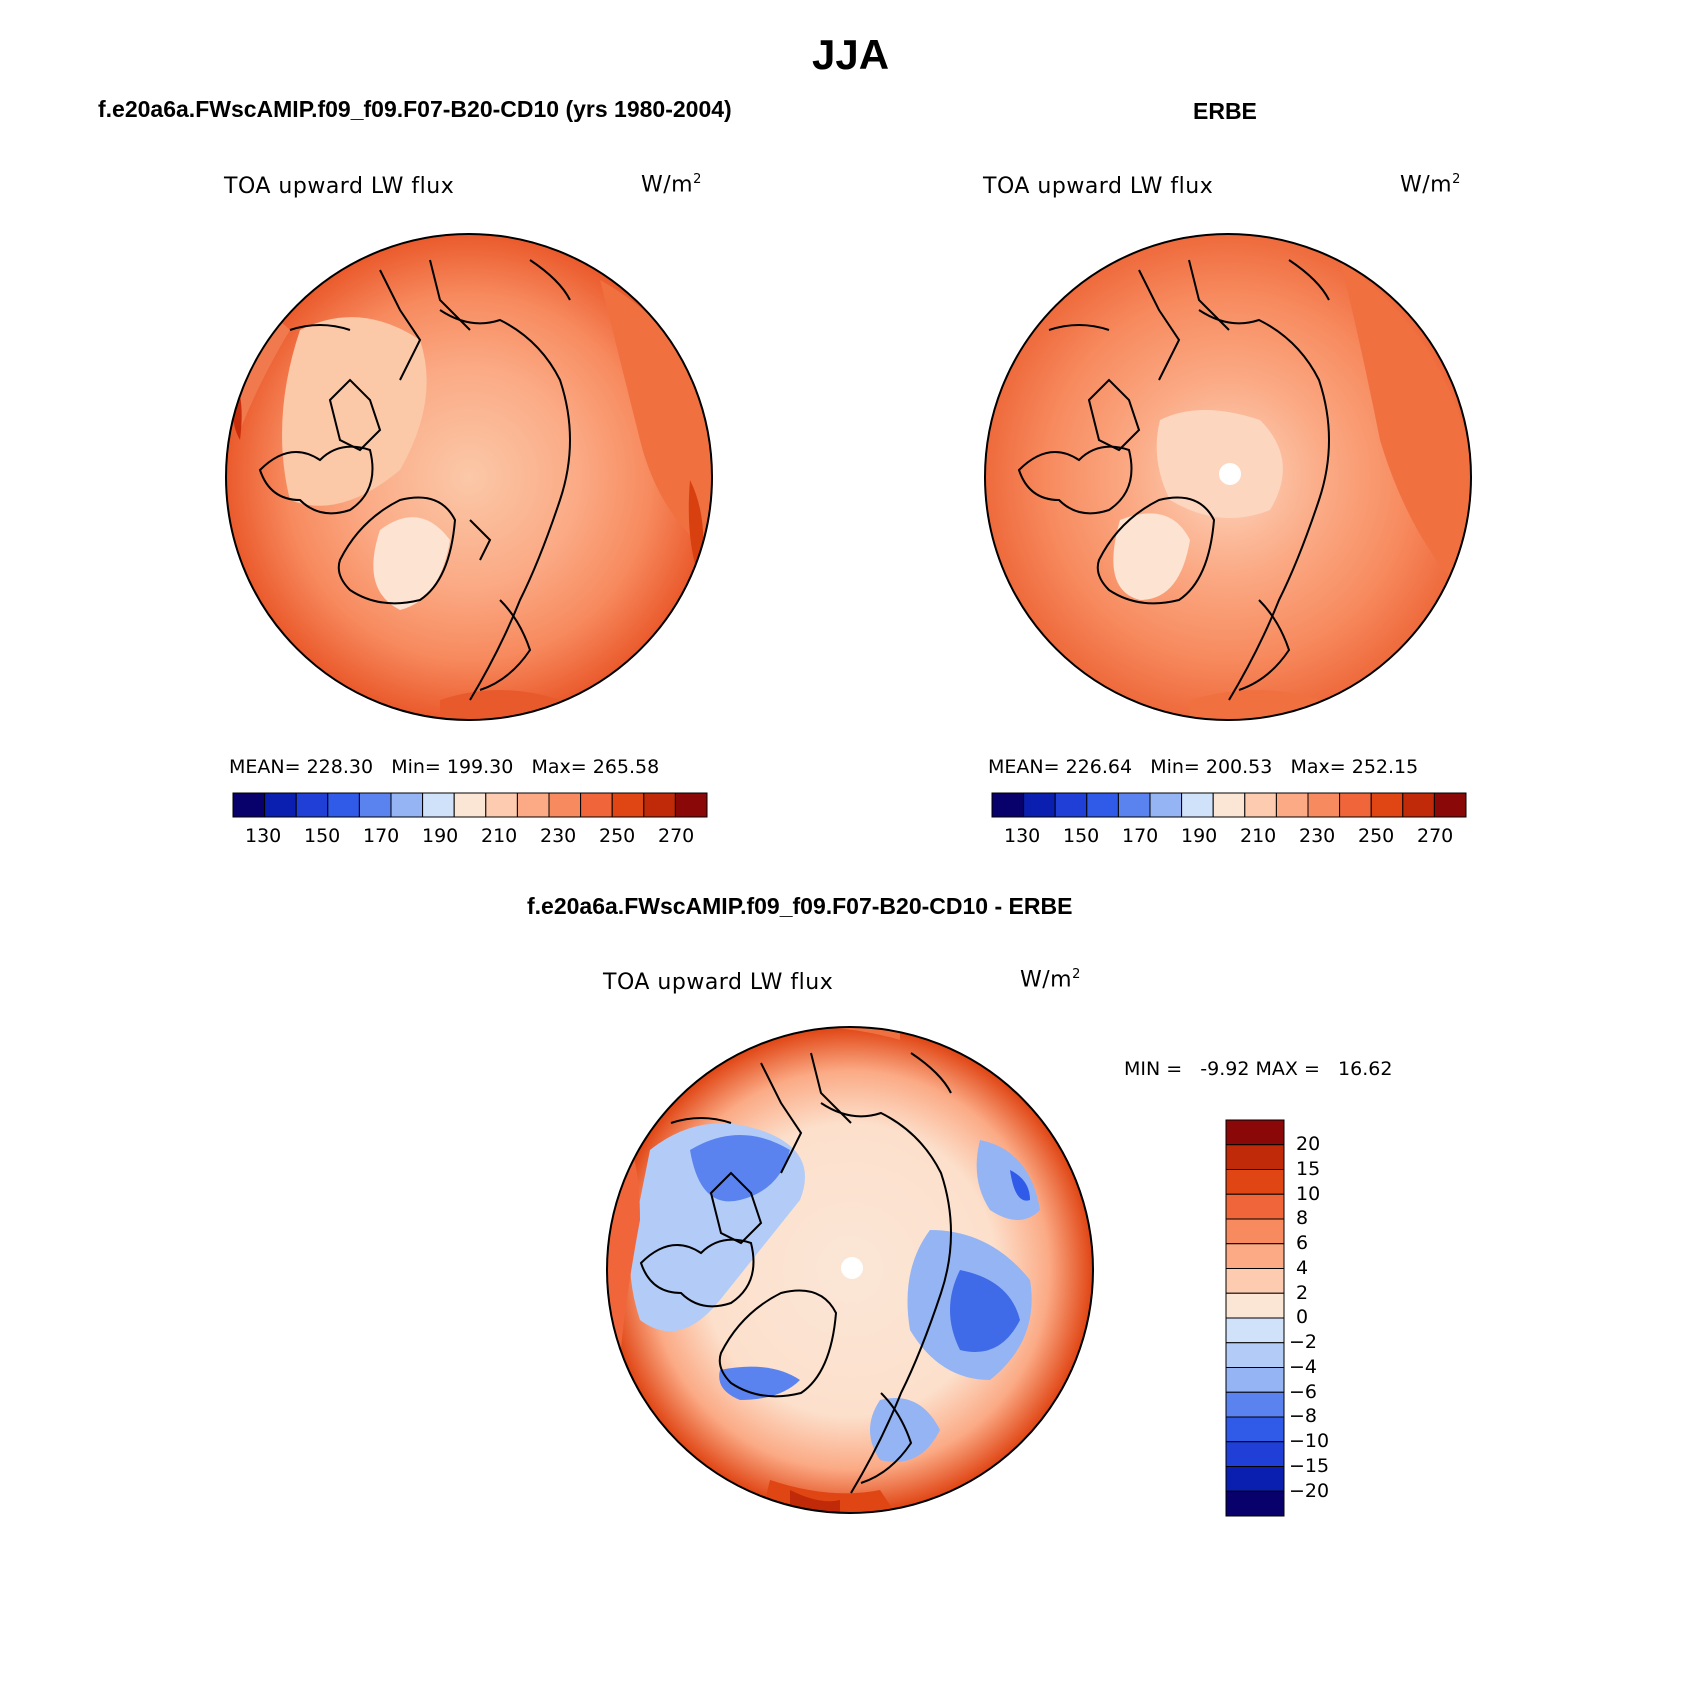  I want to click on model-colorbar-svg, so click(470, 805).